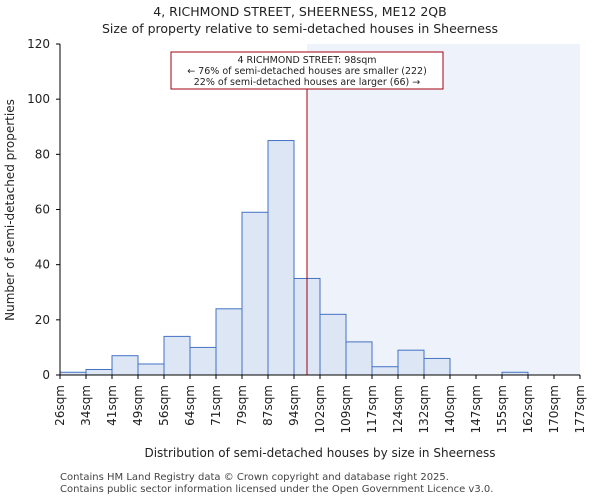  I want to click on y-tick-label: 40, so click(42, 265).